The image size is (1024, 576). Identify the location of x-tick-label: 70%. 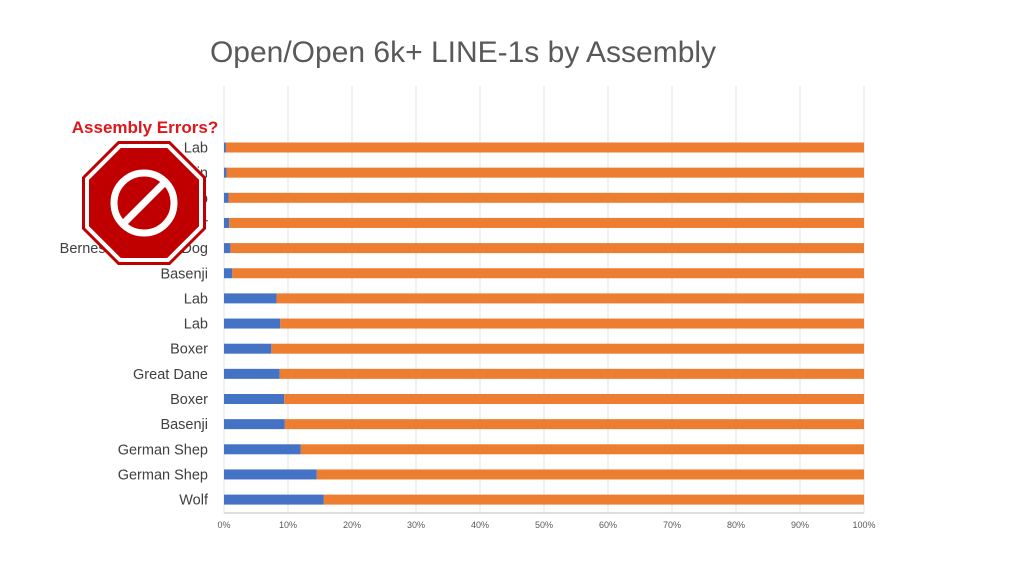
(672, 525).